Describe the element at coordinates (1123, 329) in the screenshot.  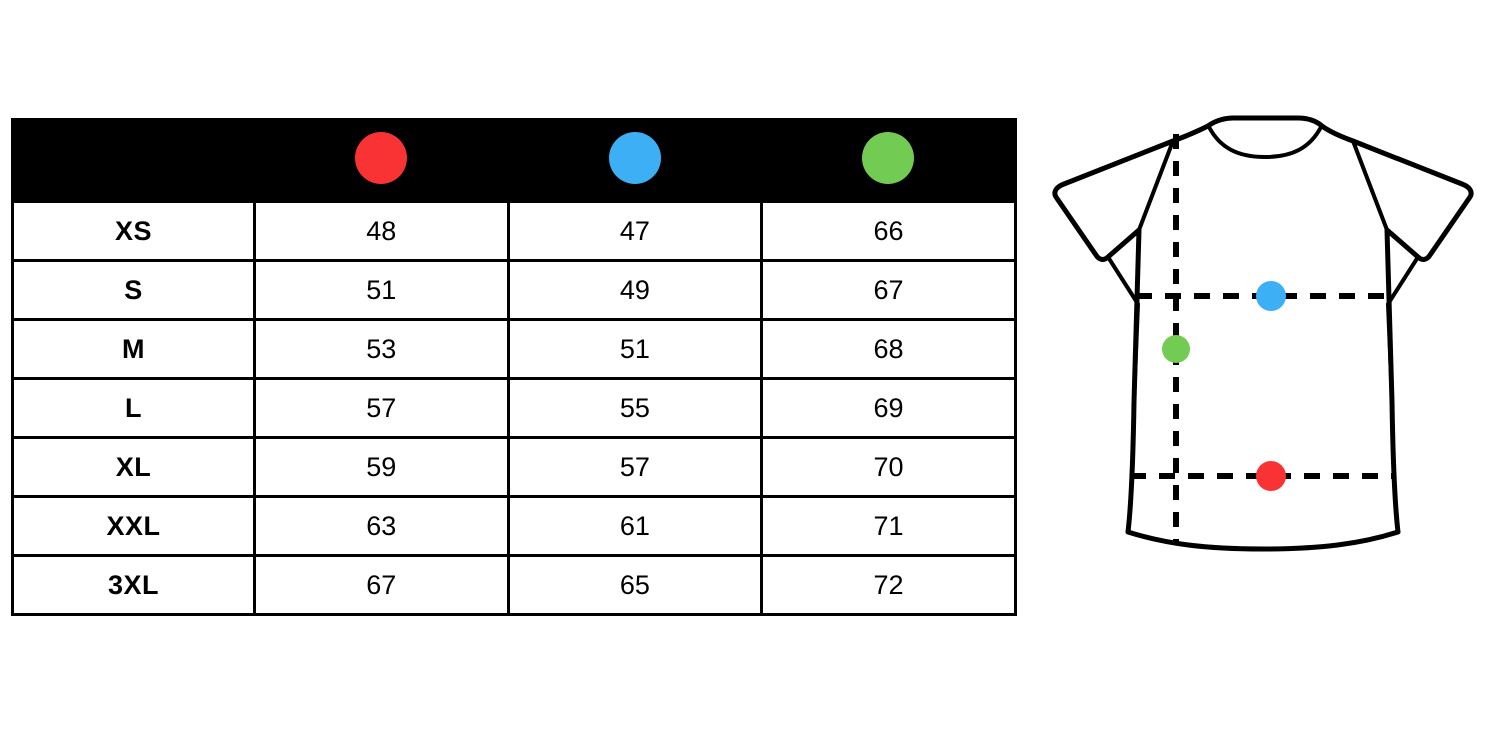
I see `left-sleeve-hem-path` at that location.